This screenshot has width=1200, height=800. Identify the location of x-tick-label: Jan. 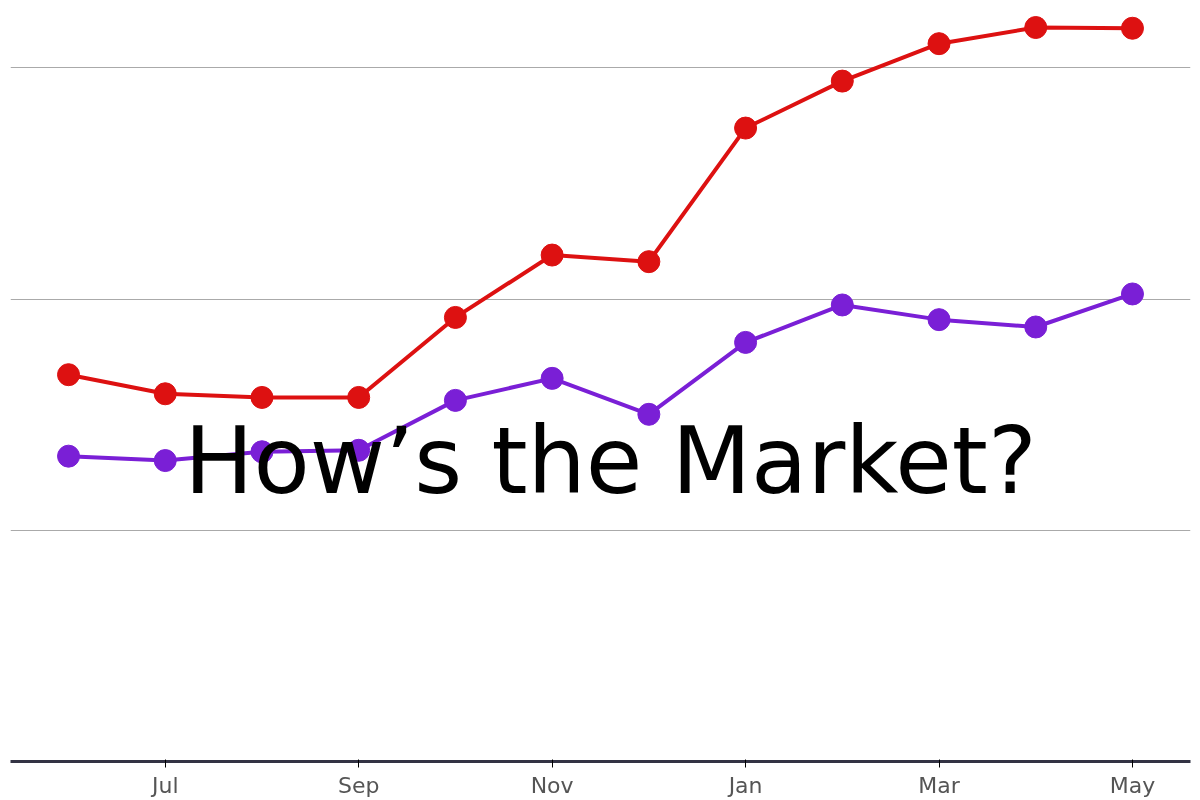
(744, 785).